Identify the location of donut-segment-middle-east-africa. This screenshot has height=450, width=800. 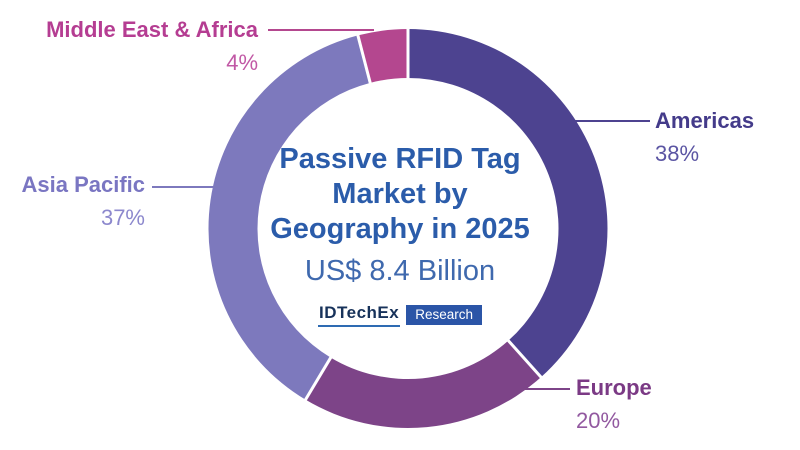
(382, 56).